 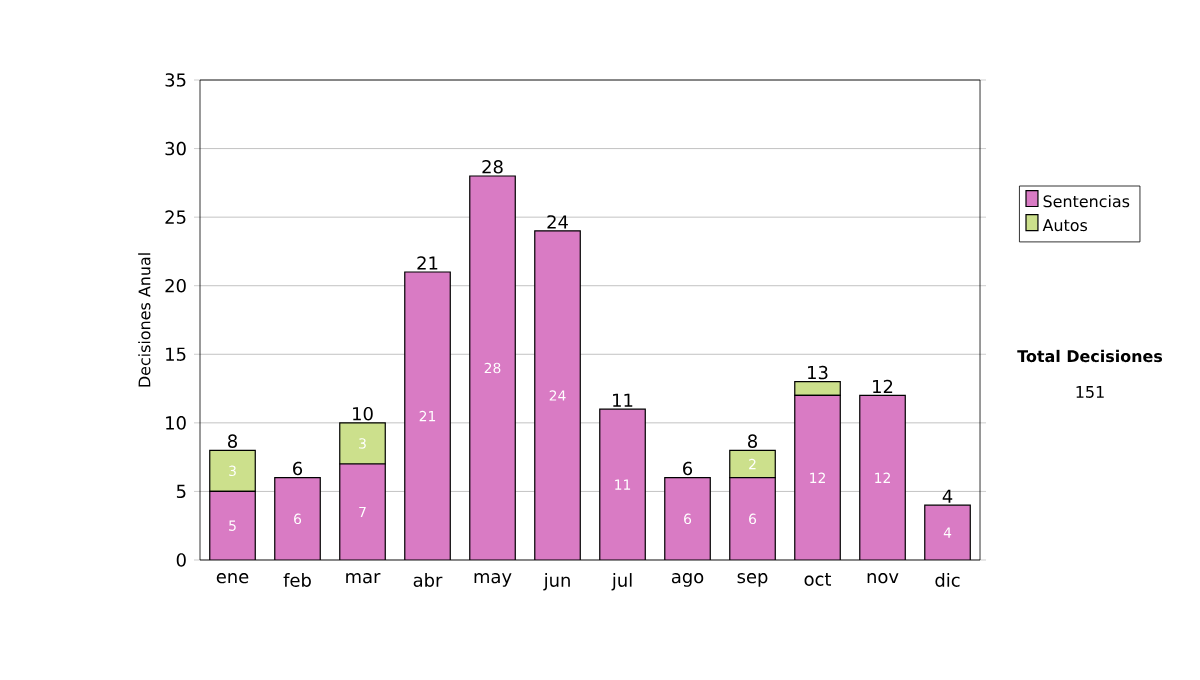 What do you see at coordinates (363, 578) in the screenshot?
I see `x-tick-label: mar` at bounding box center [363, 578].